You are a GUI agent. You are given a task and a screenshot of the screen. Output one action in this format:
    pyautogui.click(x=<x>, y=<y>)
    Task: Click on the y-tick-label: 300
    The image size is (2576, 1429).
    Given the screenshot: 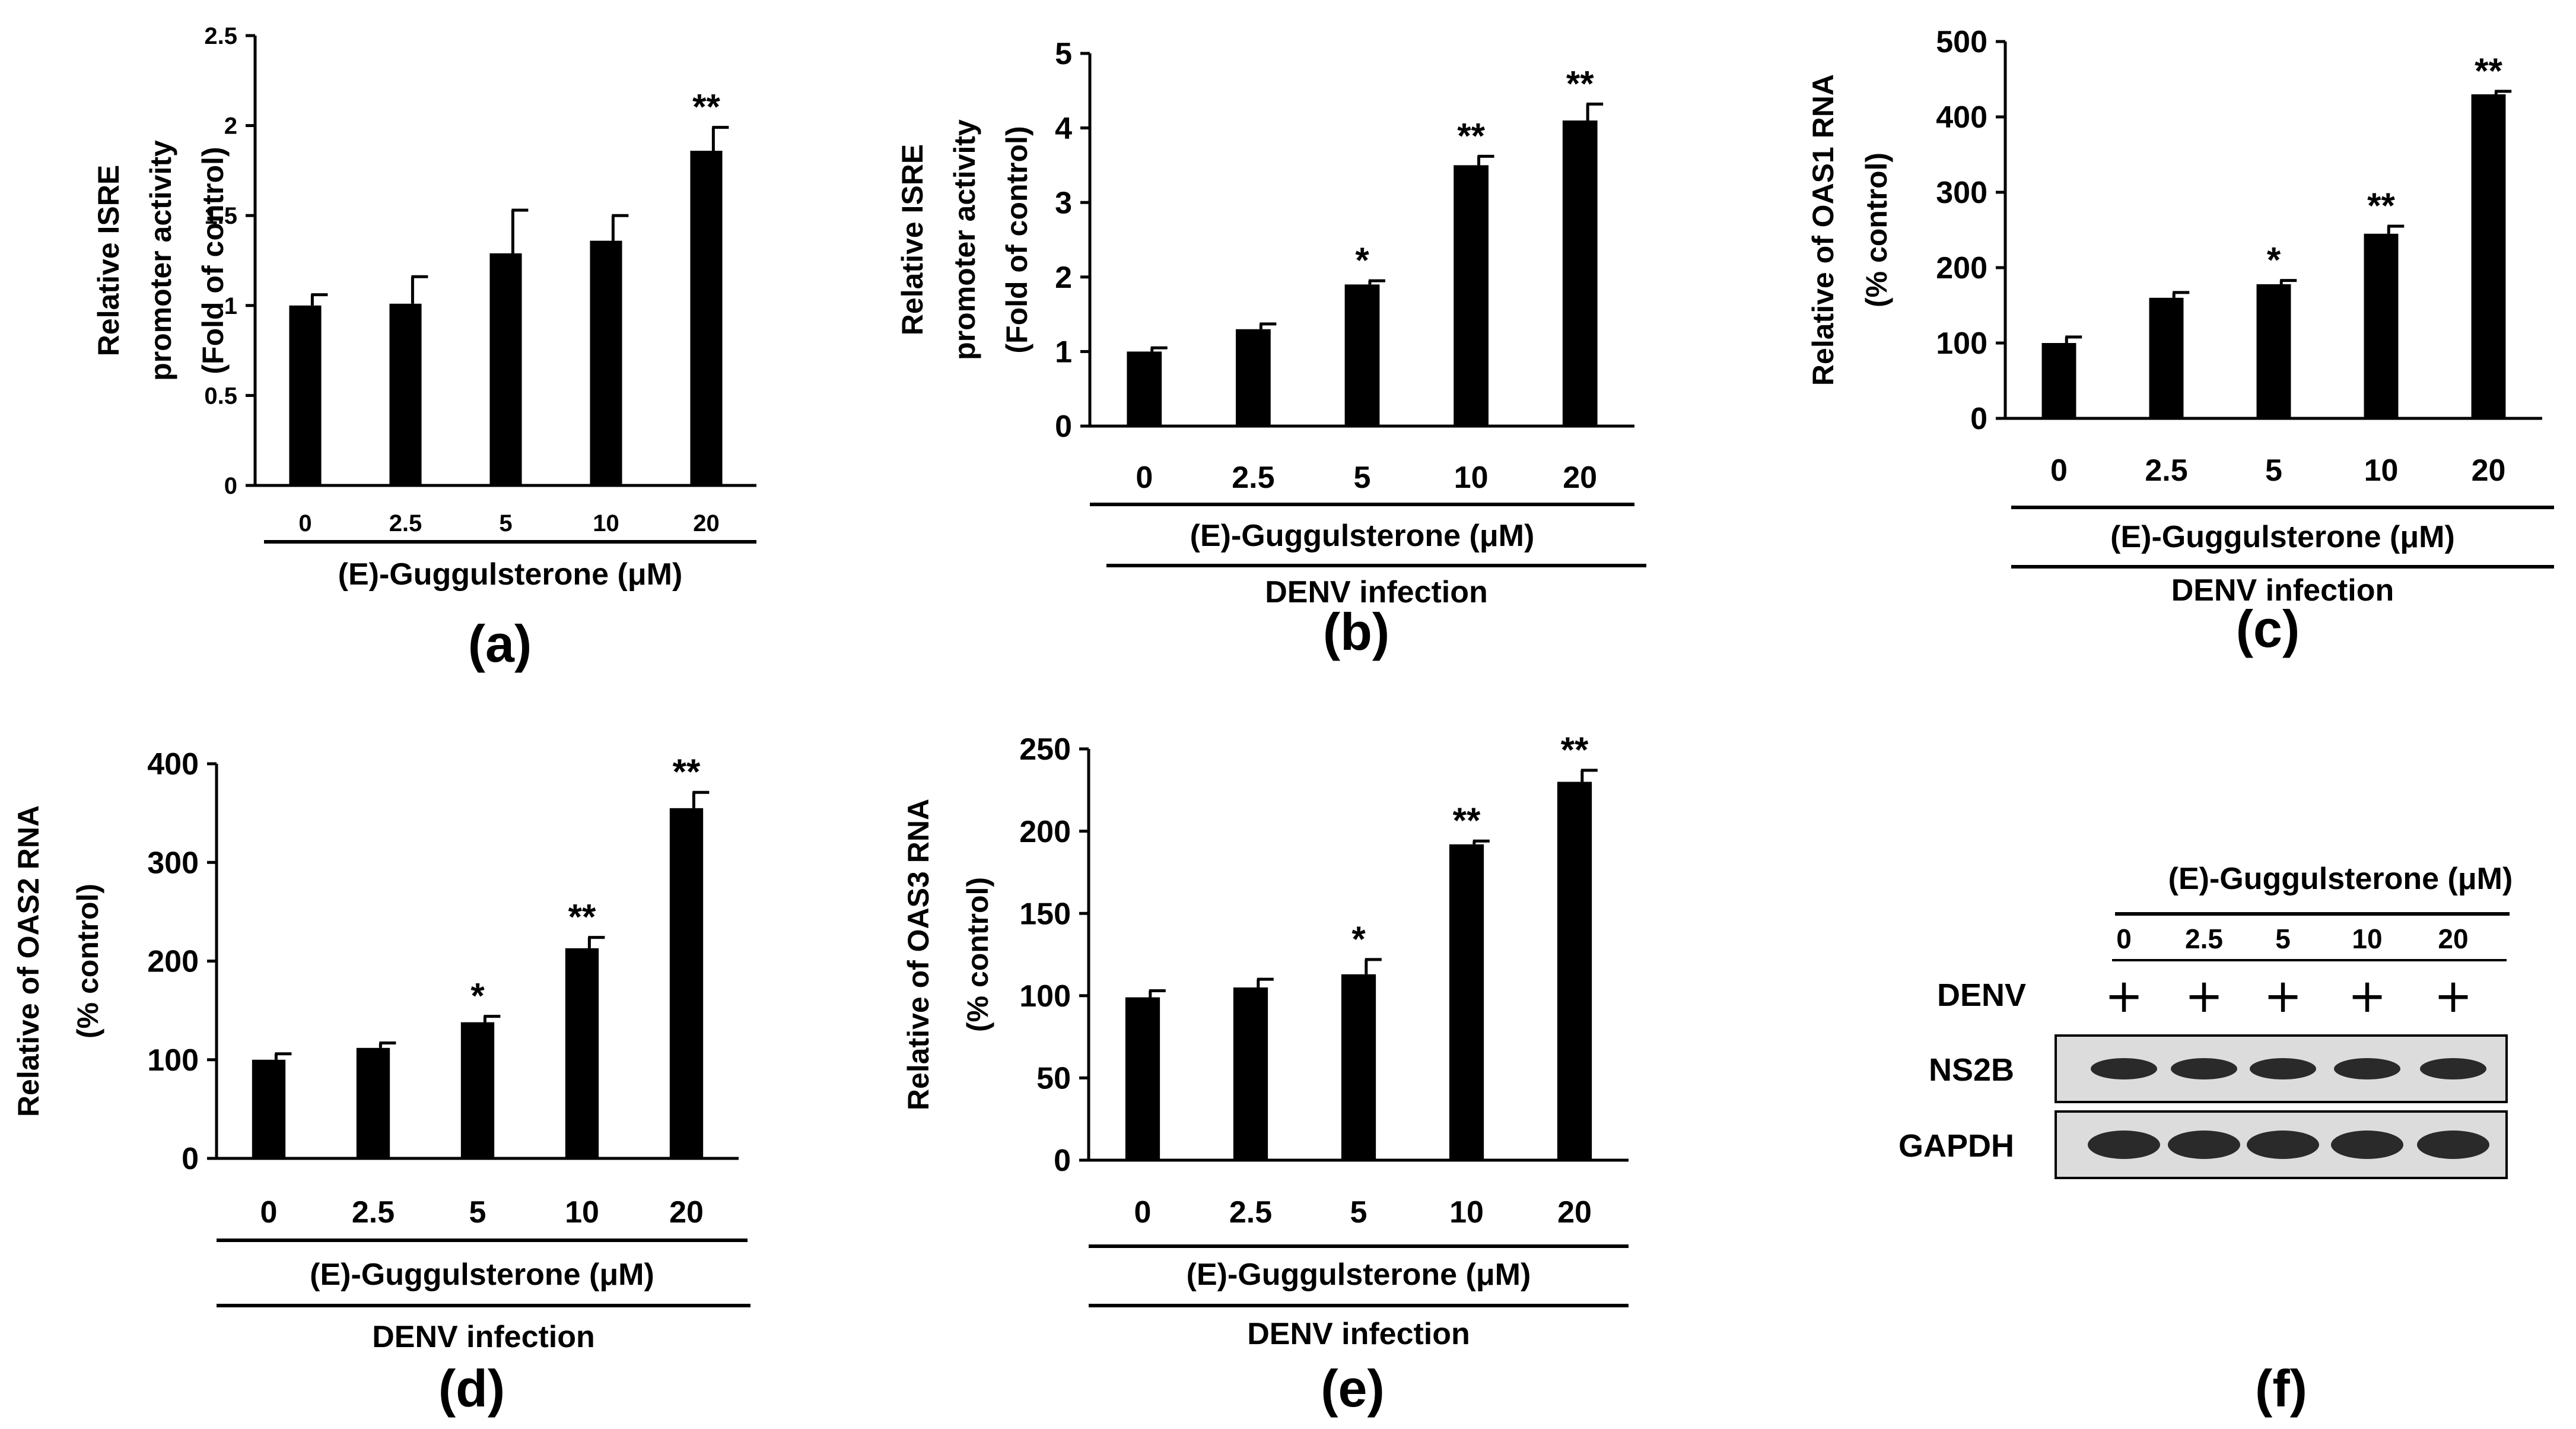 What is the action you would take?
    pyautogui.click(x=1961, y=193)
    